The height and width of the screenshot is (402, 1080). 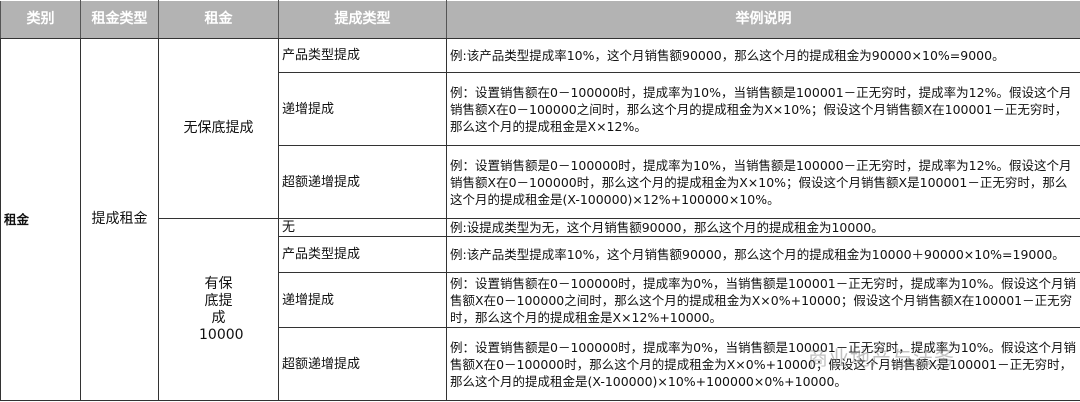 I want to click on rent-cell: 有保底提成10000, so click(x=218, y=309).